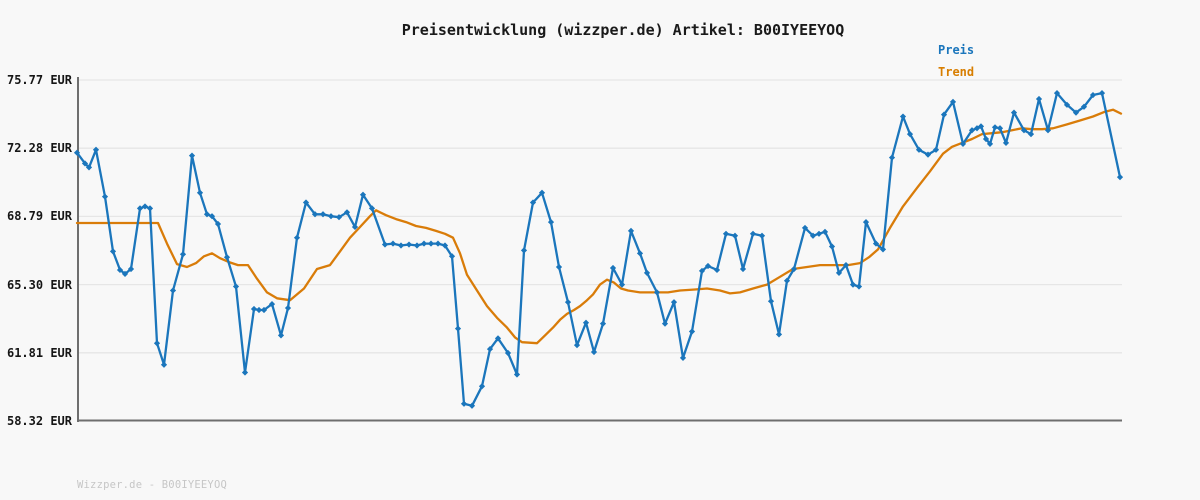 This screenshot has width=1200, height=500. I want to click on y-axis-label: 58.32 EUR, so click(39, 421).